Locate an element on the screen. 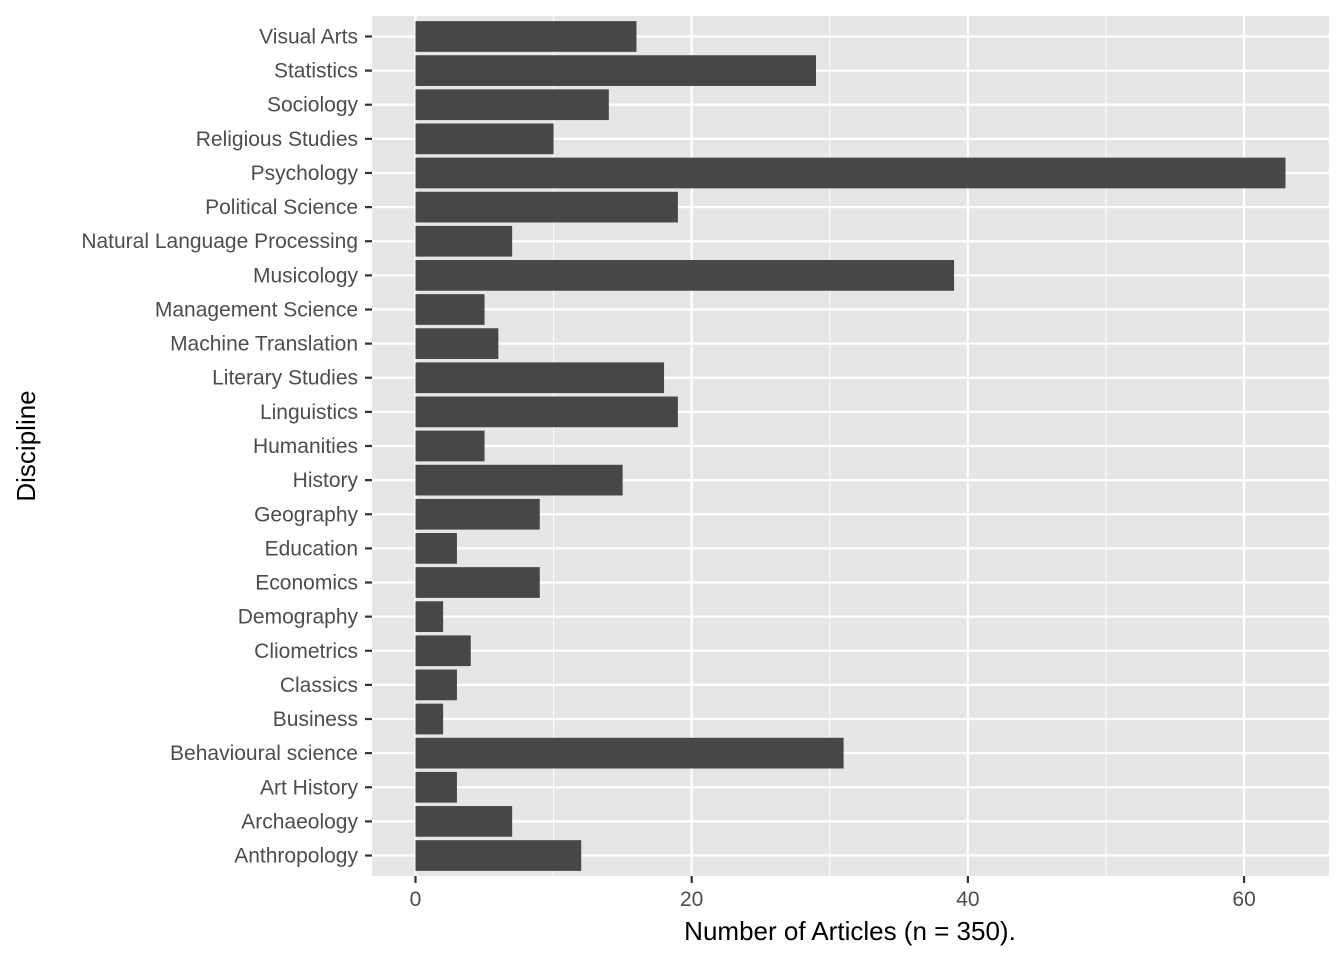  y-tick-label: Cliometrics is located at coordinates (306, 651).